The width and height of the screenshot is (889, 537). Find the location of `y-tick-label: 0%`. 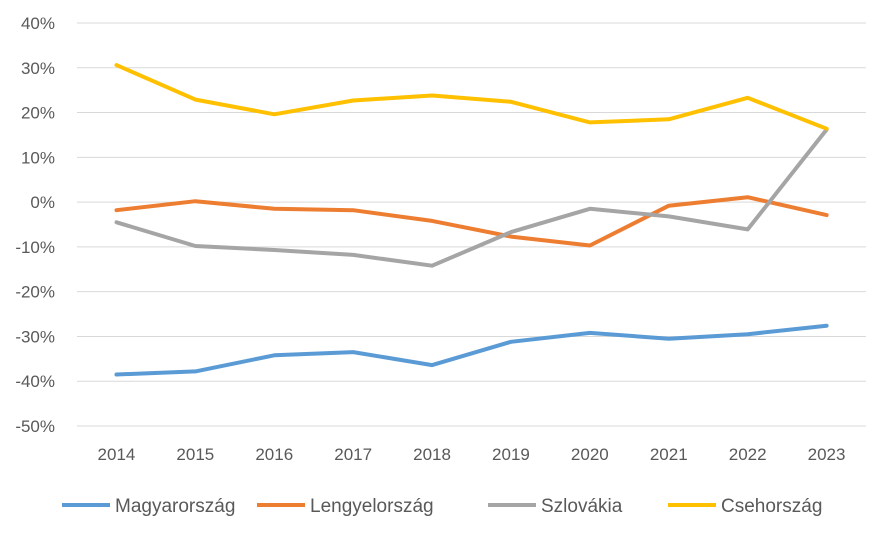

y-tick-label: 0% is located at coordinates (42, 202).